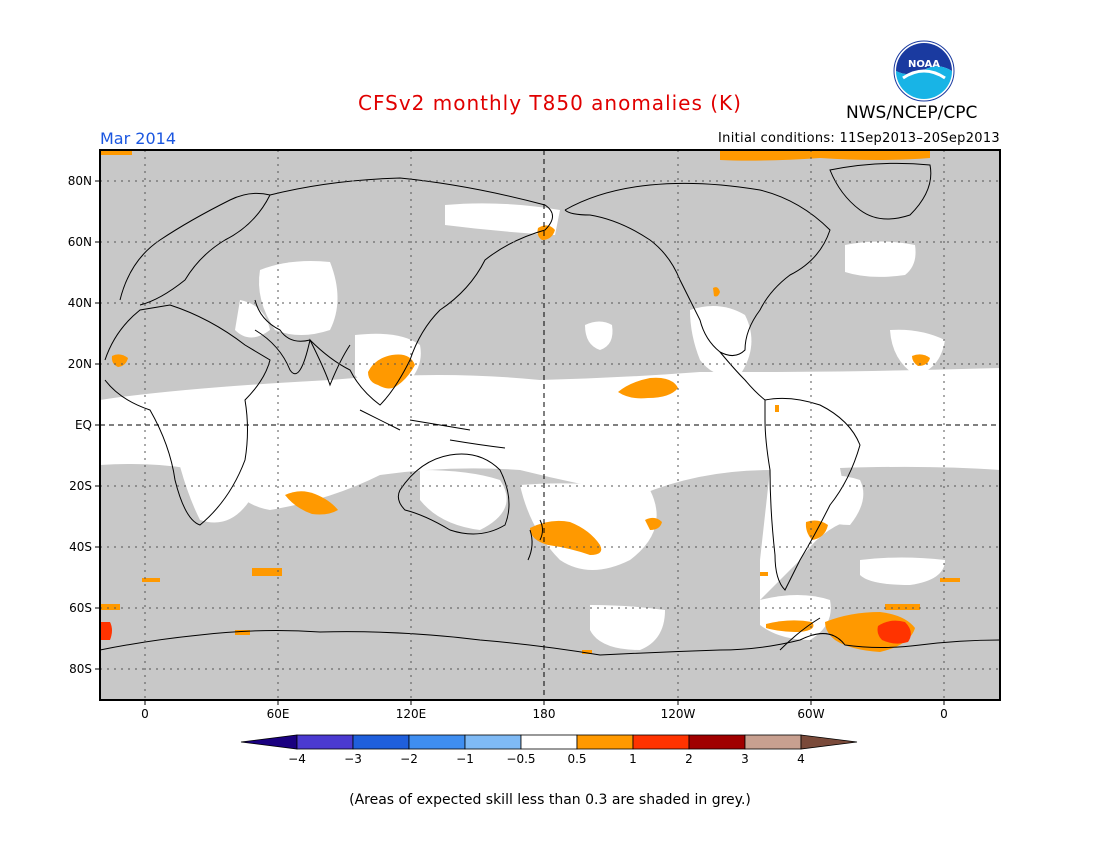 The height and width of the screenshot is (850, 1100). Describe the element at coordinates (80, 547) in the screenshot. I see `lat-label: 40S` at that location.